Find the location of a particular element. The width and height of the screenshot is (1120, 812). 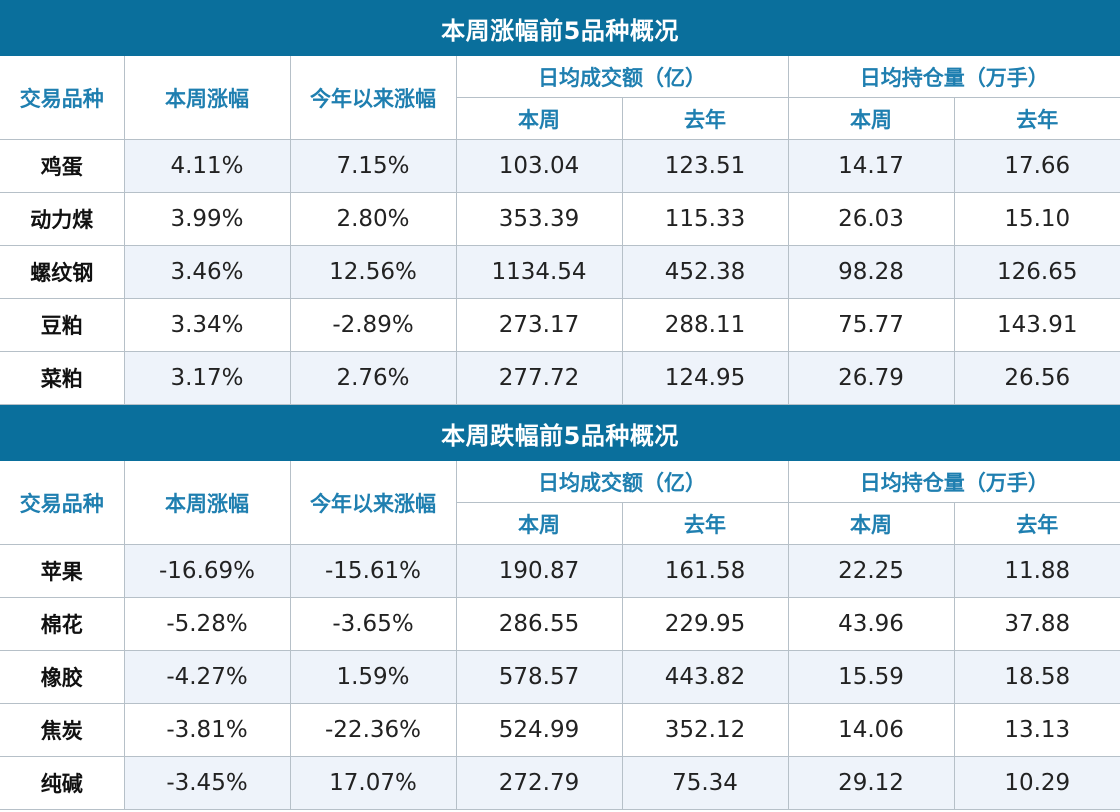

volume-year-cell: 75.34 is located at coordinates (705, 783).